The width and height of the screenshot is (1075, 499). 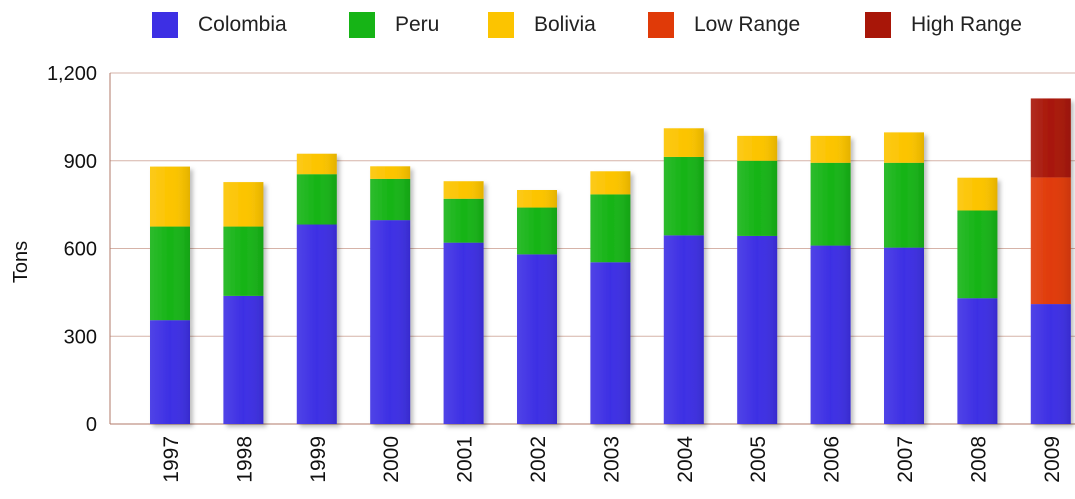 I want to click on legend-swatch-colombia, so click(x=165, y=25).